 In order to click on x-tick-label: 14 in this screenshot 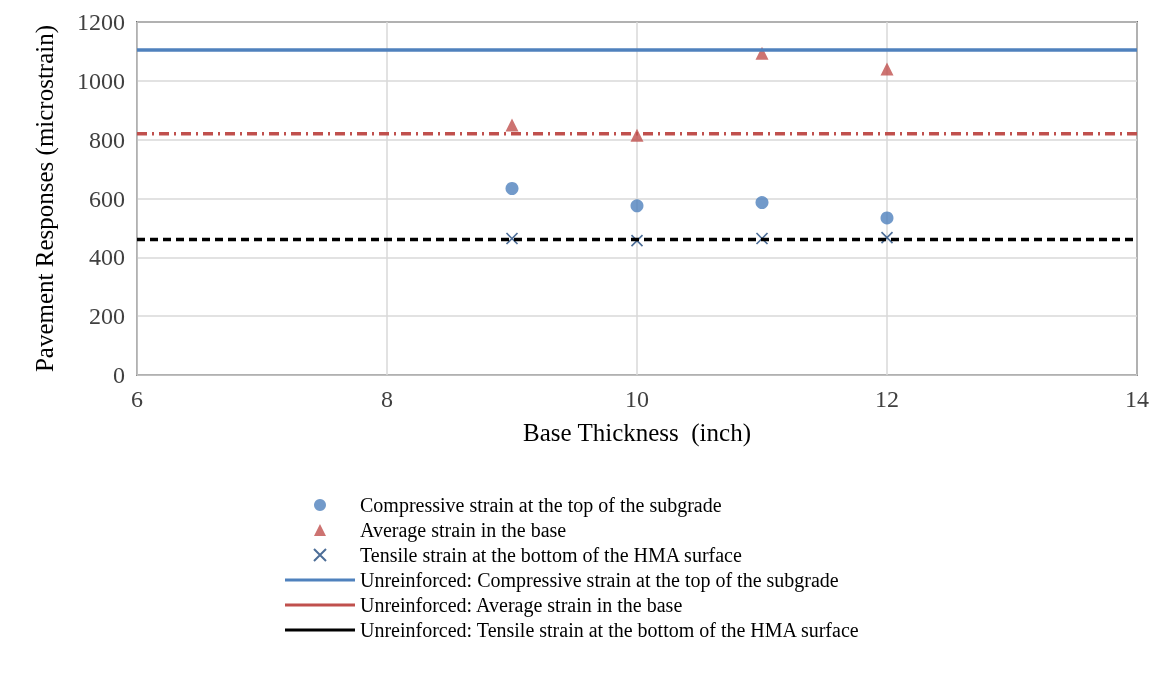, I will do `click(1137, 399)`.